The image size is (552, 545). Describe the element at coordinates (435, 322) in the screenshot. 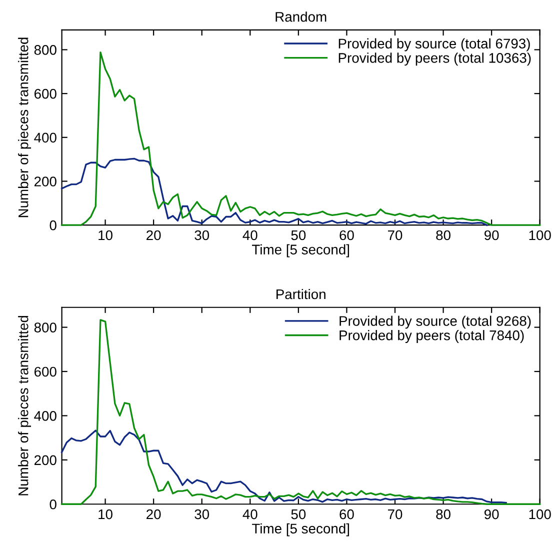

I see `legend-label: Provided by source (total 9268)` at that location.